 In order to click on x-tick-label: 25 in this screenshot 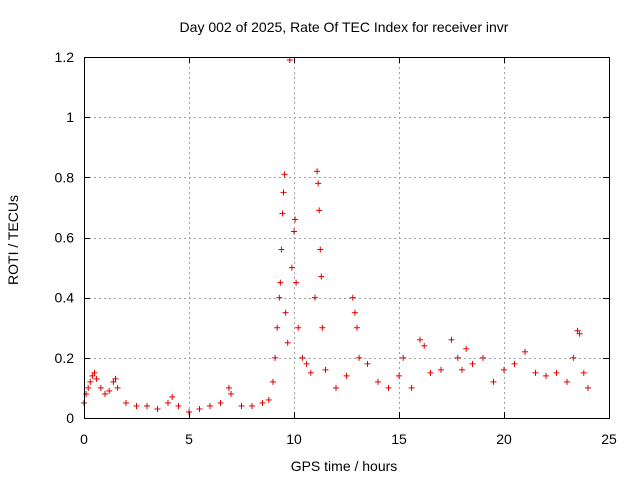, I will do `click(609, 439)`.